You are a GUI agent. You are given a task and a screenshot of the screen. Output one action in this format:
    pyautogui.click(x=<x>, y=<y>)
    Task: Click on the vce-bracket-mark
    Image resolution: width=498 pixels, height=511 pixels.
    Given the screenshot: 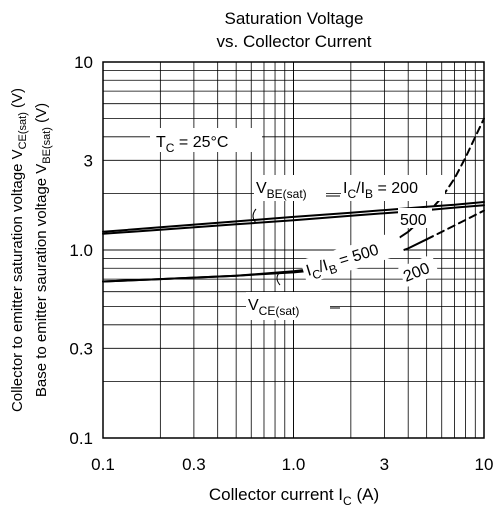 What is the action you would take?
    pyautogui.click(x=278, y=278)
    